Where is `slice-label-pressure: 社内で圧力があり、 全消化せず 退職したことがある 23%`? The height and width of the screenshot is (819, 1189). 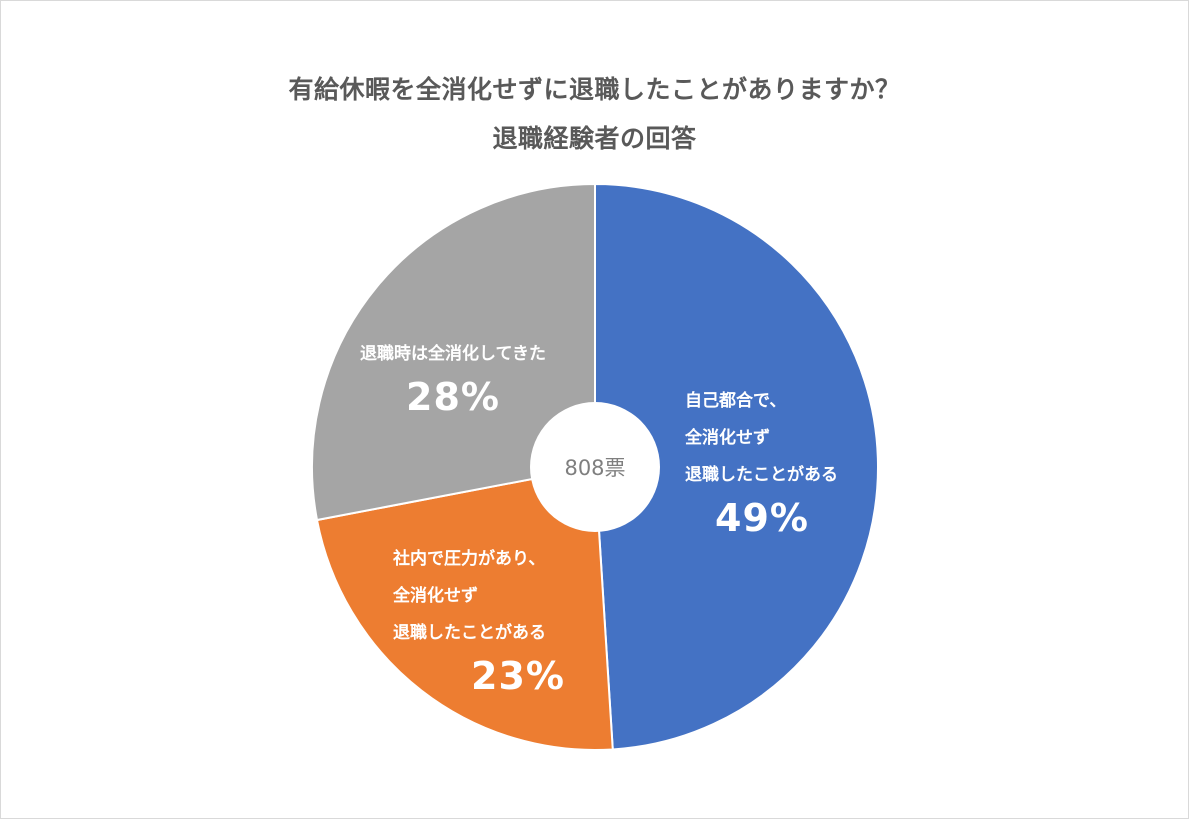
slice-label-pressure: 社内で圧力があり、 全消化せず 退職したことがある 23% is located at coordinates (479, 620).